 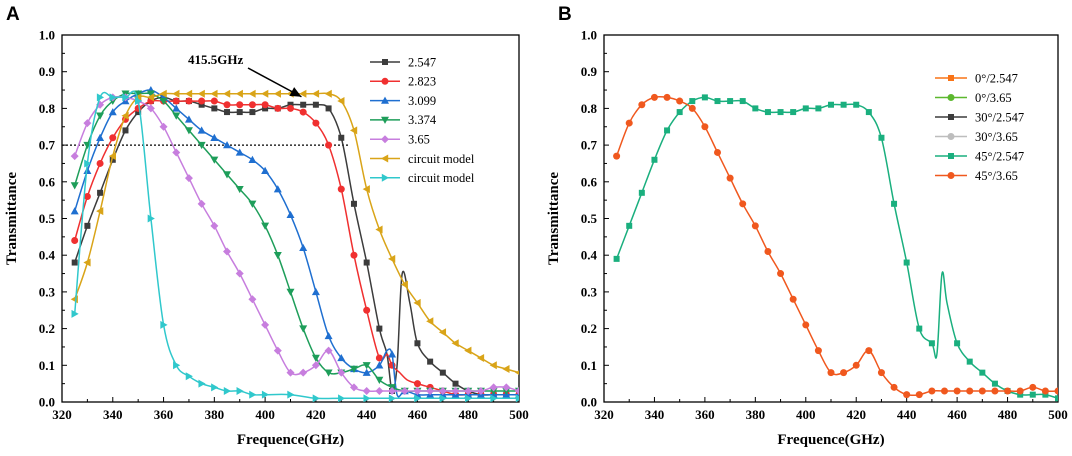 What do you see at coordinates (856, 414) in the screenshot?
I see `pb-x-tick-label: 420` at bounding box center [856, 414].